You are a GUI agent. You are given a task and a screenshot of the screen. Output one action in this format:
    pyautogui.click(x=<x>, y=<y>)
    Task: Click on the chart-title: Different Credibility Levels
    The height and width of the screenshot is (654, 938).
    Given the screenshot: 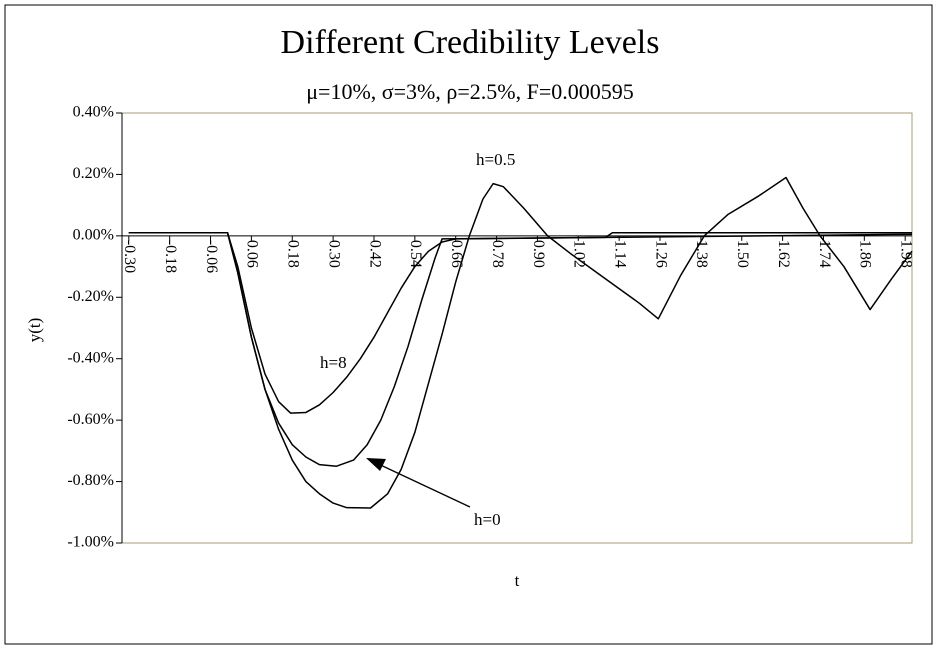 What is the action you would take?
    pyautogui.click(x=470, y=42)
    